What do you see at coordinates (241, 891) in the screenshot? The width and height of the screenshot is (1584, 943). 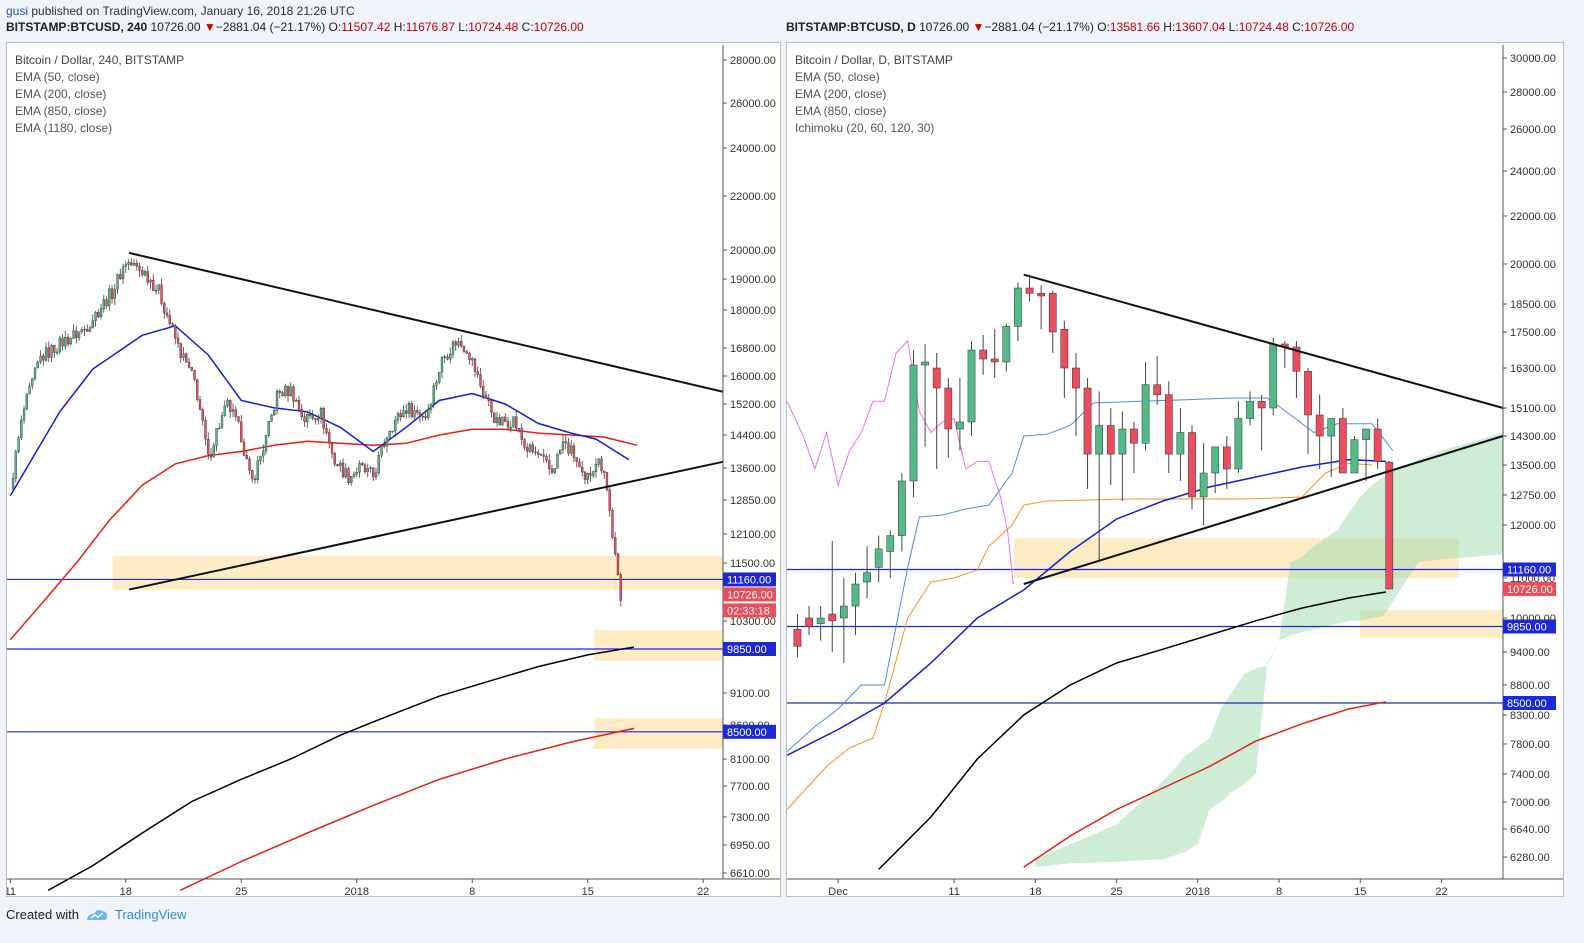 I see `time-axis-label: 25` at bounding box center [241, 891].